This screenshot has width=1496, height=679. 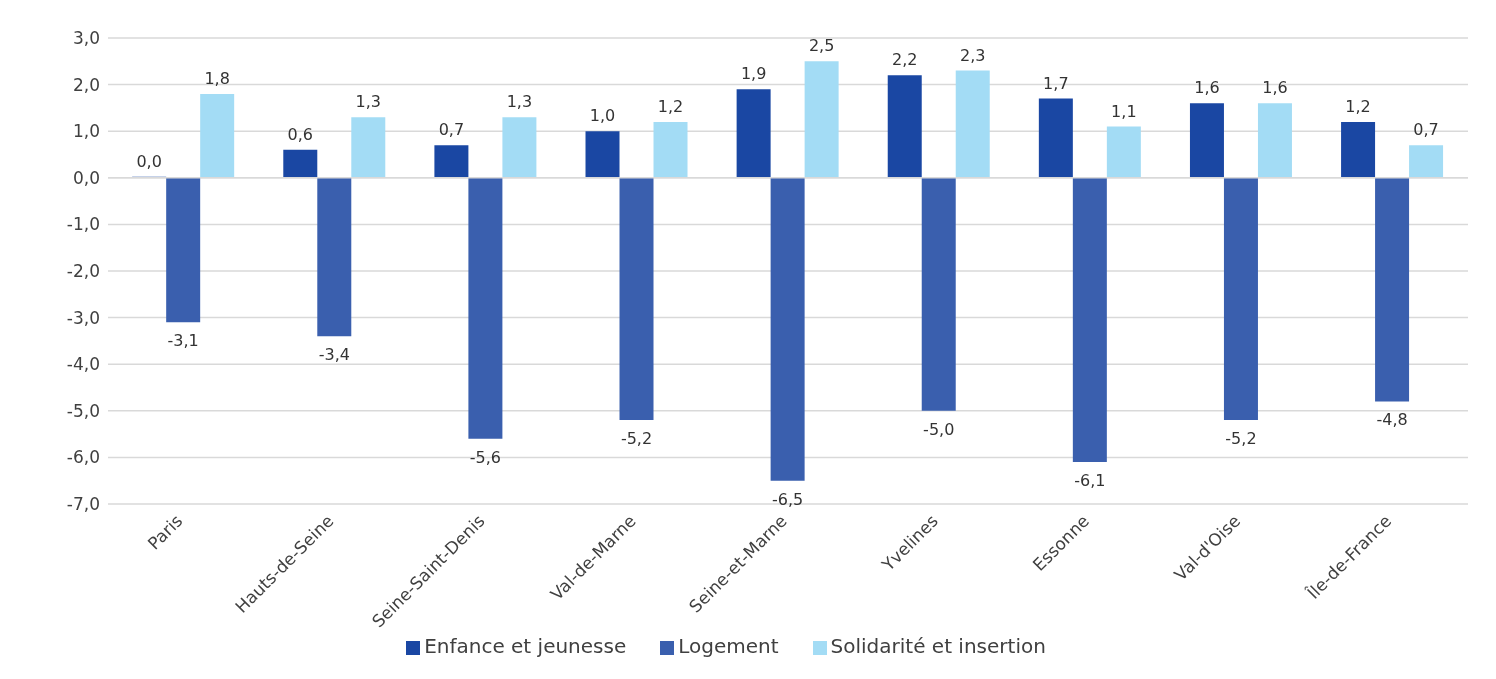 What do you see at coordinates (905, 60) in the screenshot?
I see `data-label: 2,2` at bounding box center [905, 60].